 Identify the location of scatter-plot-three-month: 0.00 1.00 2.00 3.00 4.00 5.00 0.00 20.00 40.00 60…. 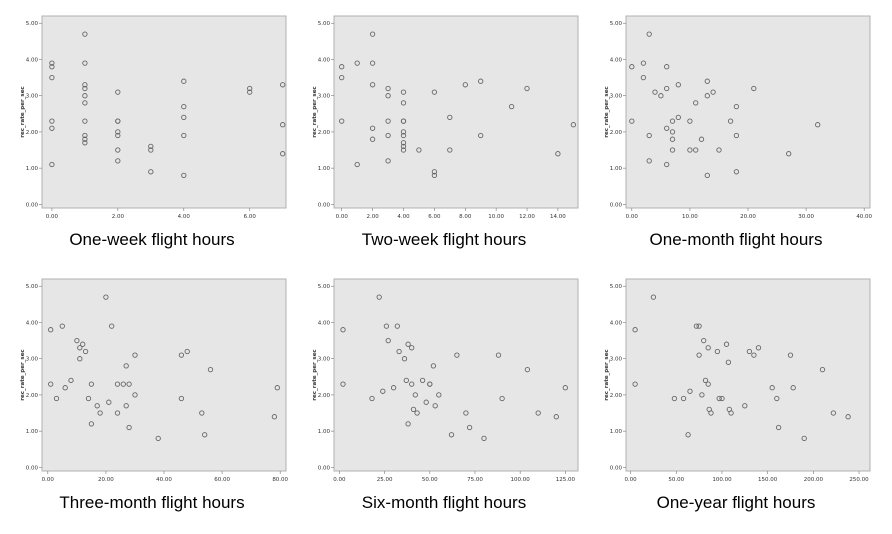
(154, 380).